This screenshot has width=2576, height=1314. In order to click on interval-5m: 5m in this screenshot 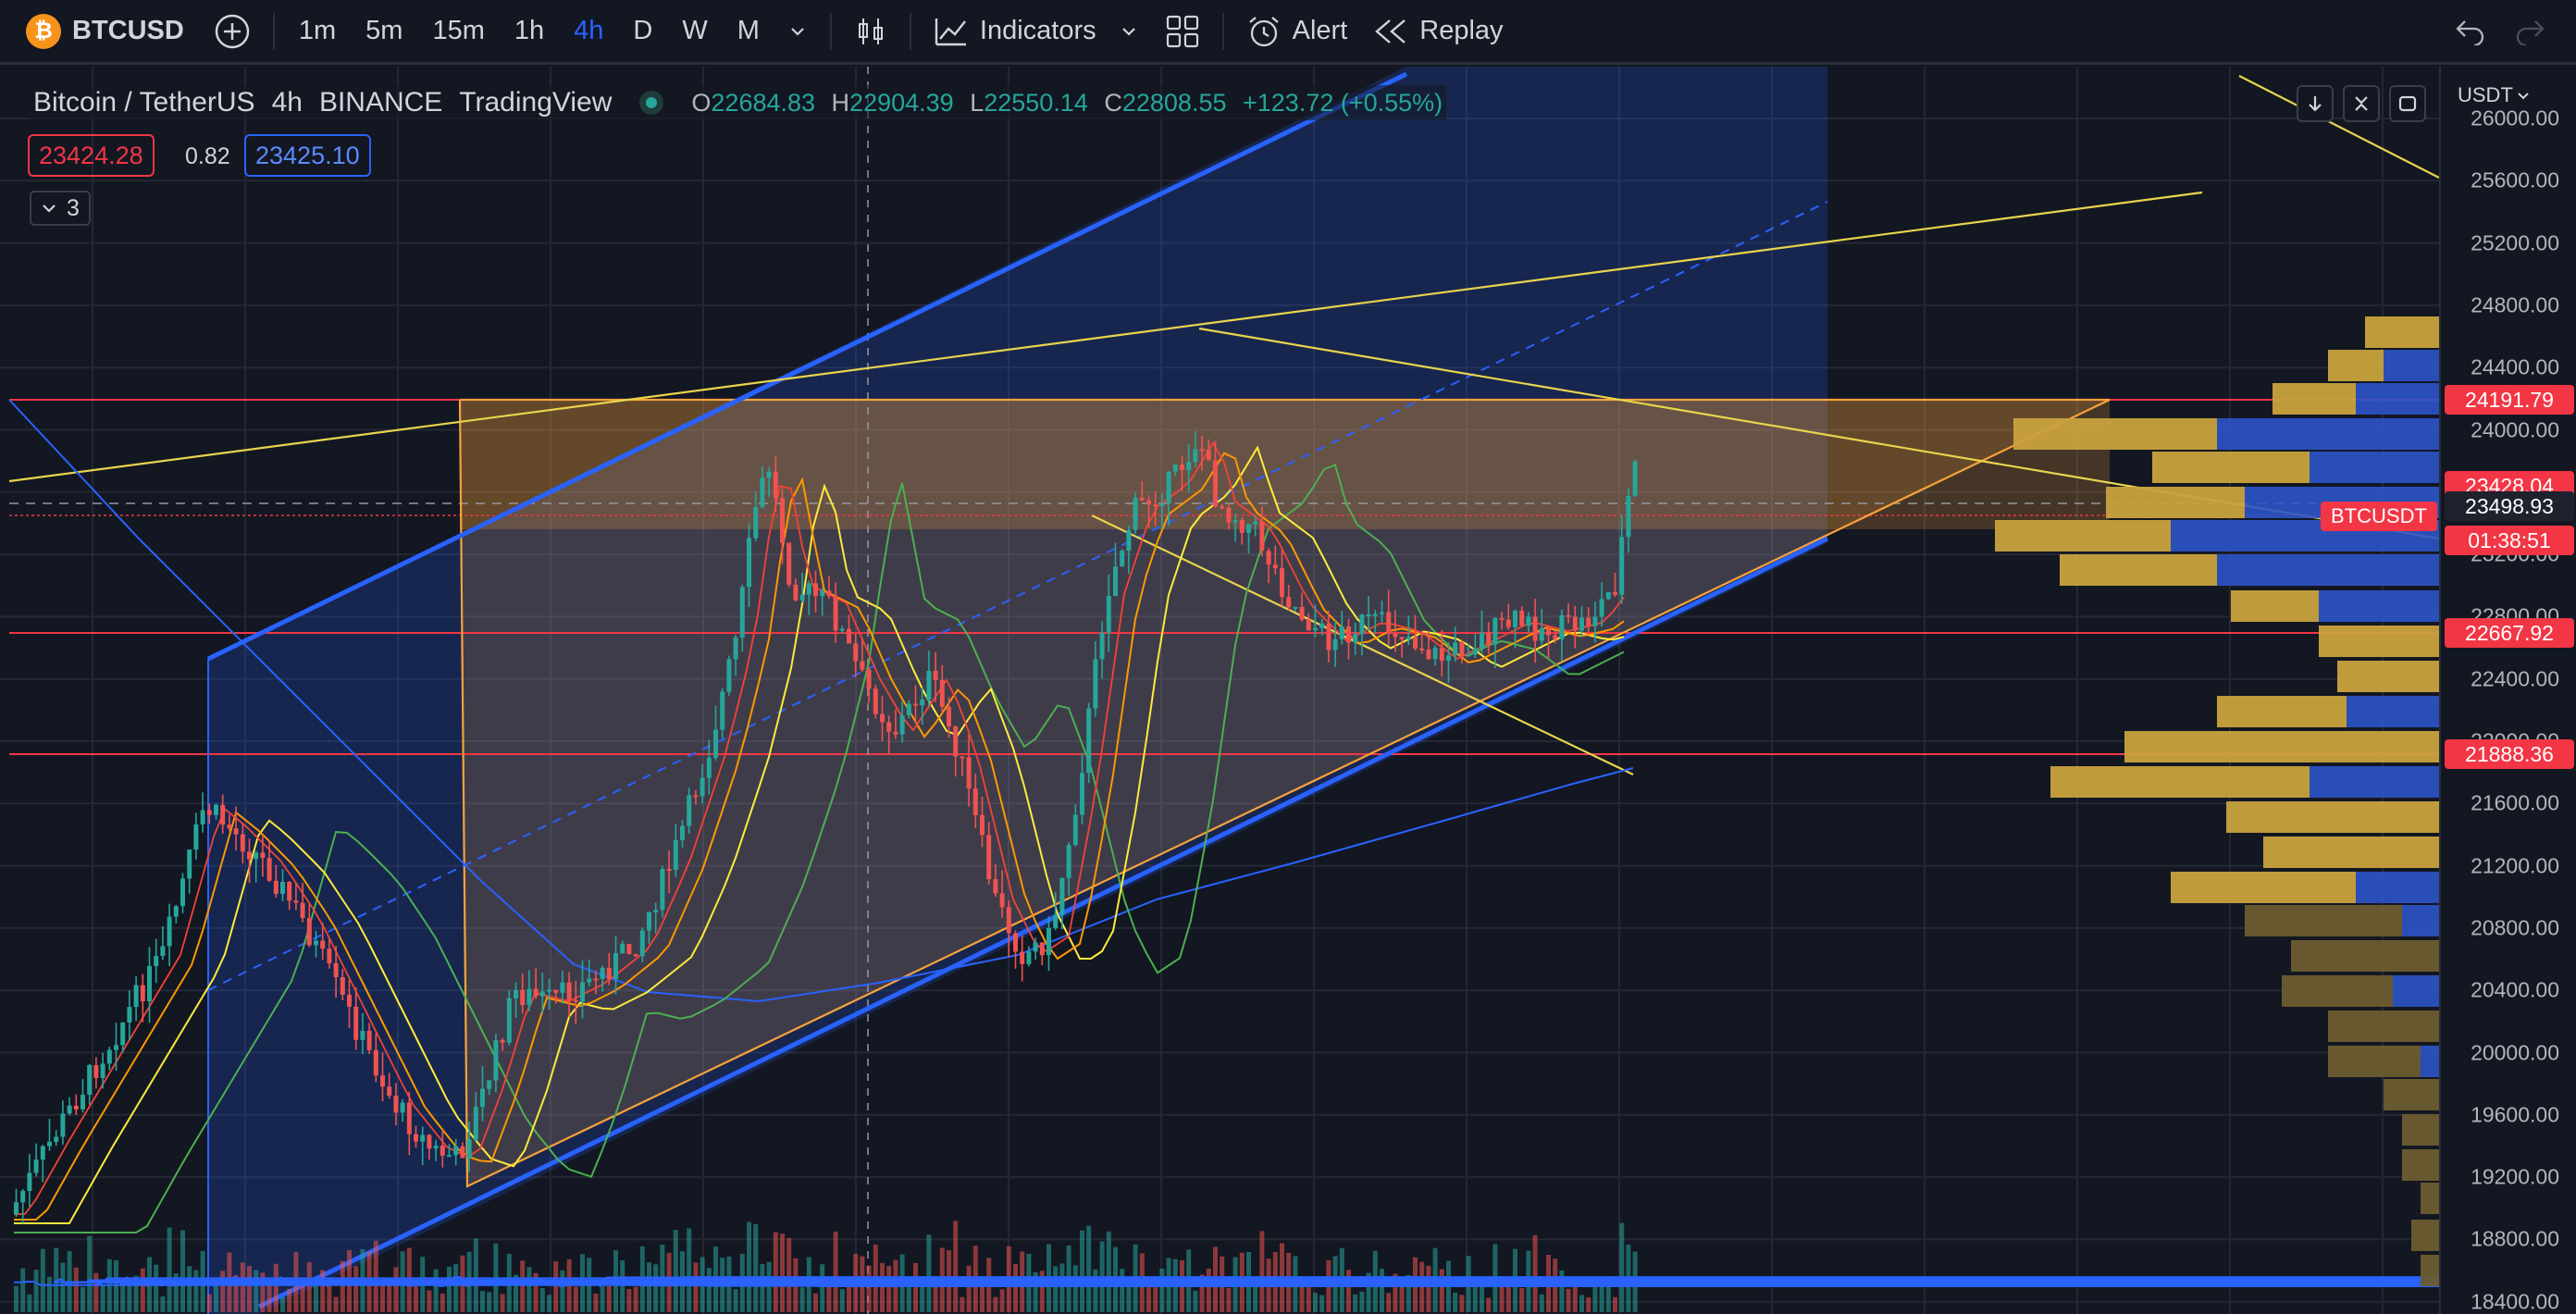, I will do `click(384, 30)`.